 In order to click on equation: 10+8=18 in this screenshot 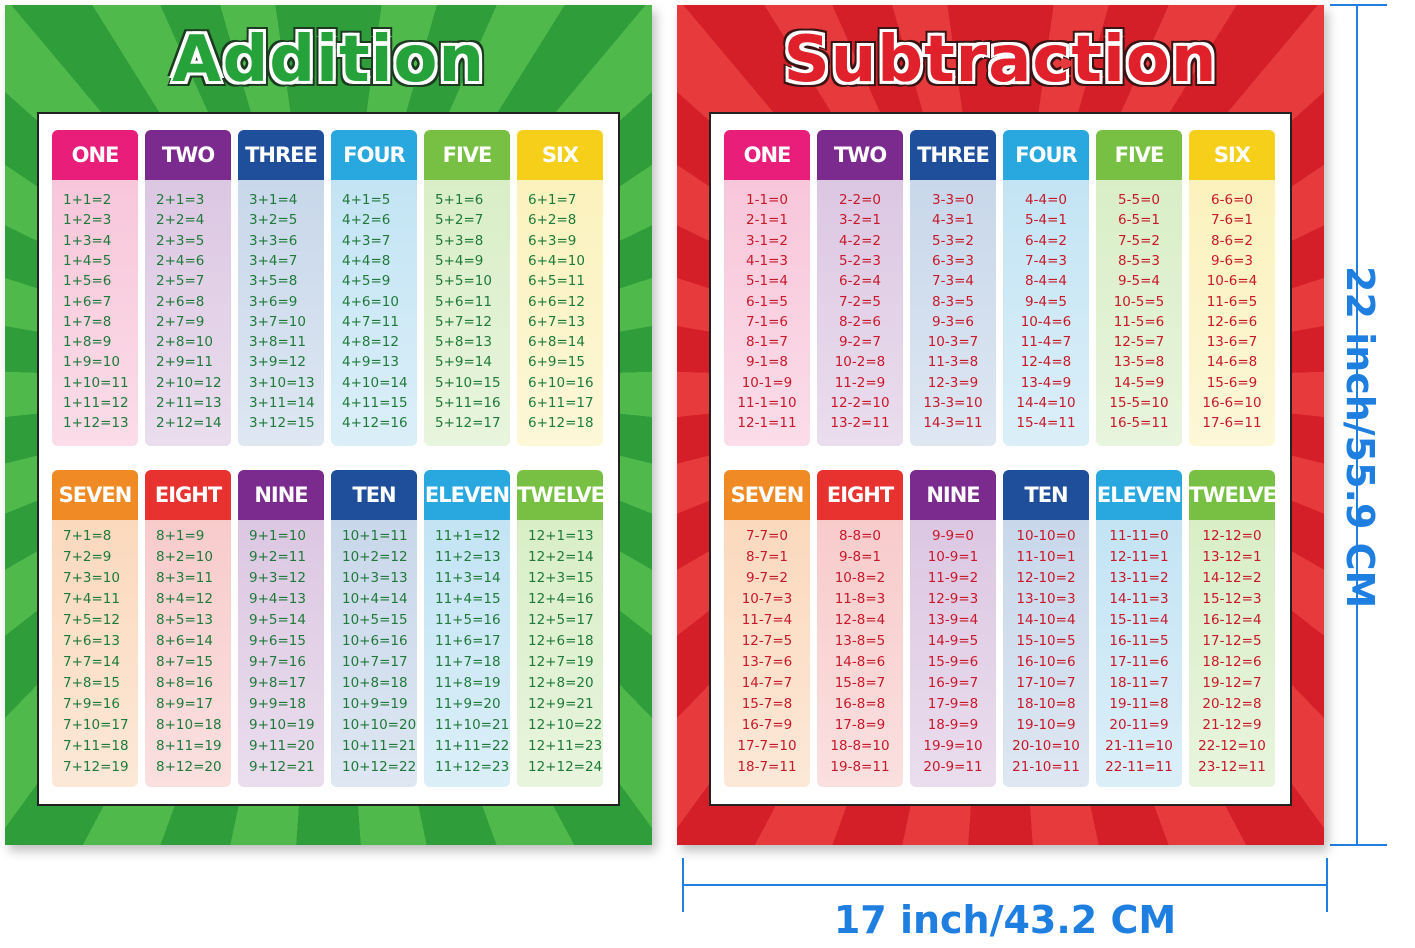, I will do `click(375, 683)`.